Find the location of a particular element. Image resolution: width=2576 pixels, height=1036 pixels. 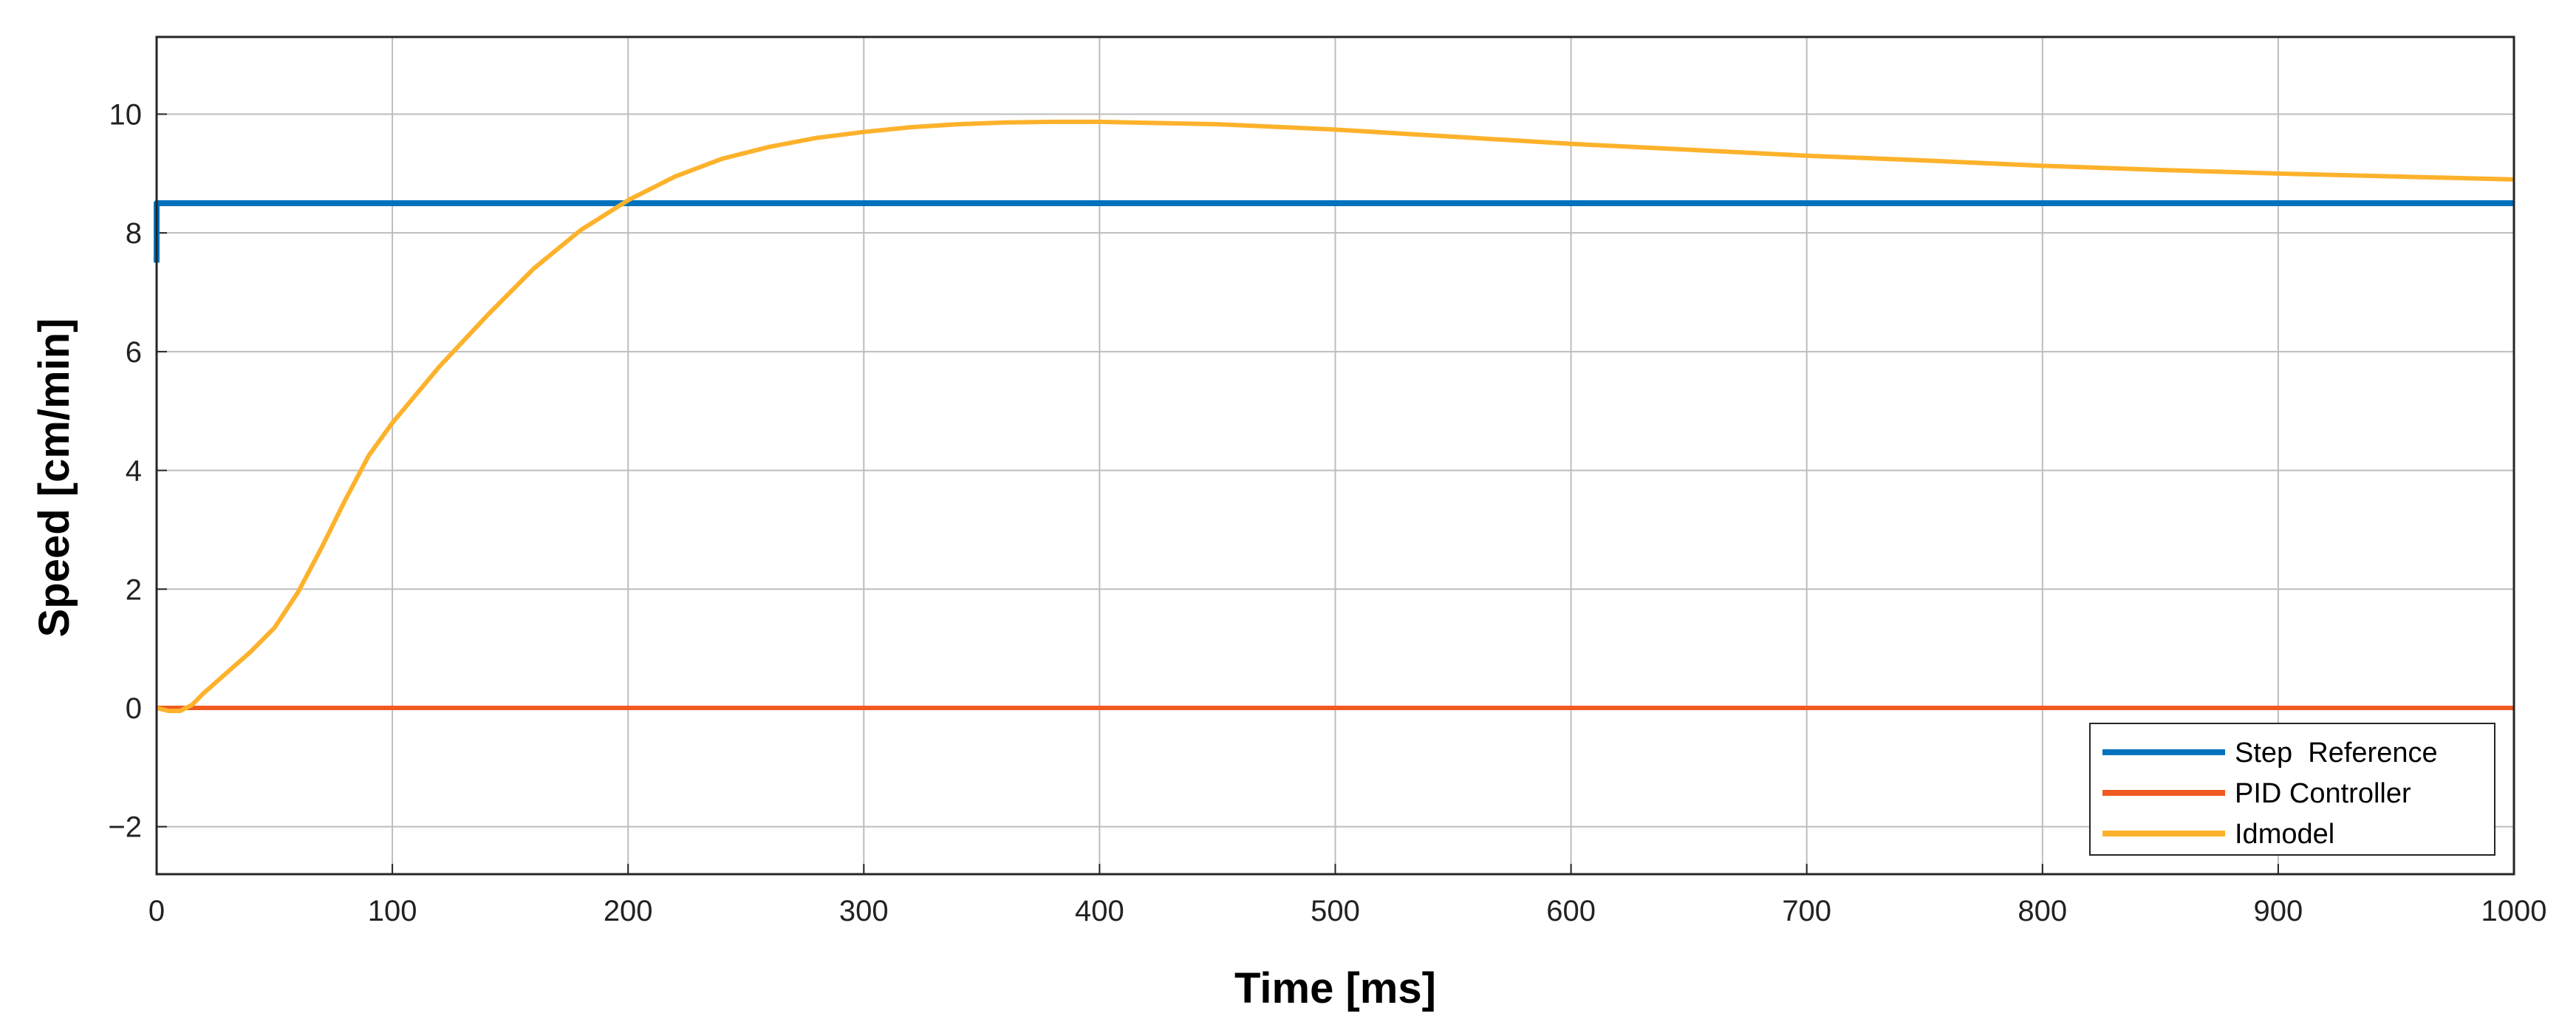

legend-box is located at coordinates (2292, 789).